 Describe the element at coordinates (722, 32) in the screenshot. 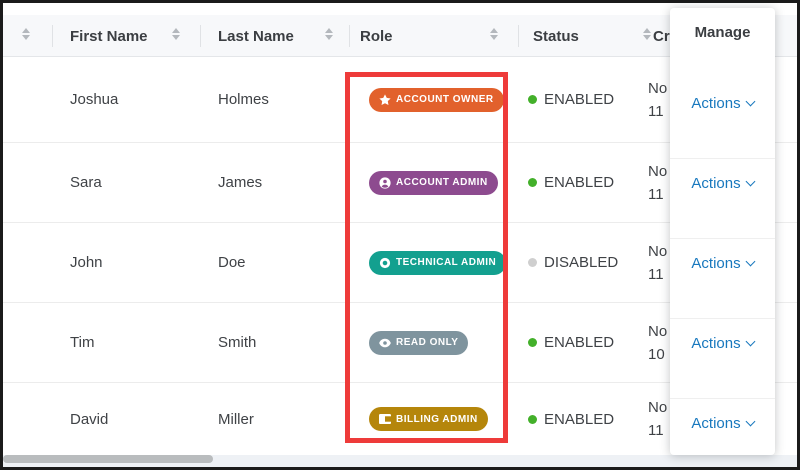

I see `column-header-manage: Manage` at that location.